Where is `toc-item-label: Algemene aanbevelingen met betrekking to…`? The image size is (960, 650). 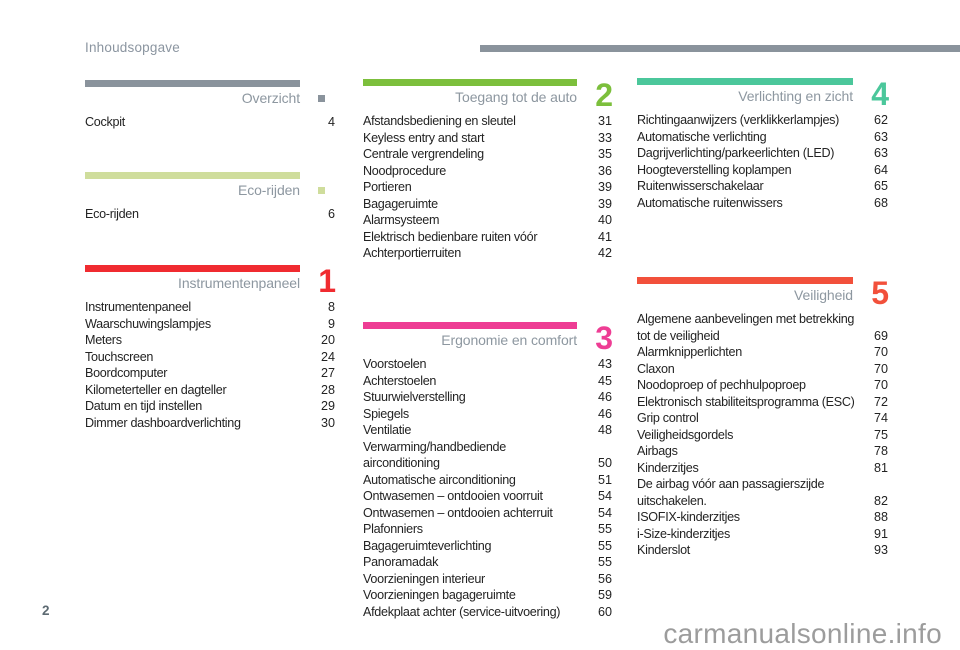
toc-item-label: Algemene aanbevelingen met betrekking to… is located at coordinates (746, 327).